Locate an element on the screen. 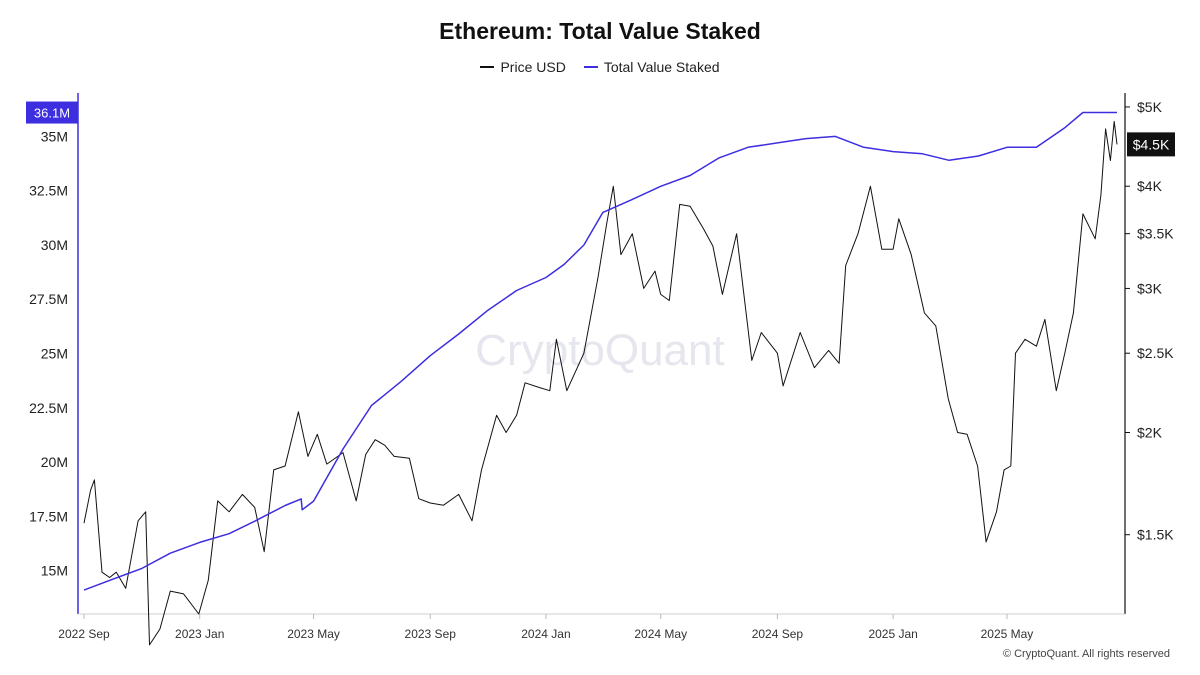  x-tick-label: 2024 Jan is located at coordinates (545, 634).